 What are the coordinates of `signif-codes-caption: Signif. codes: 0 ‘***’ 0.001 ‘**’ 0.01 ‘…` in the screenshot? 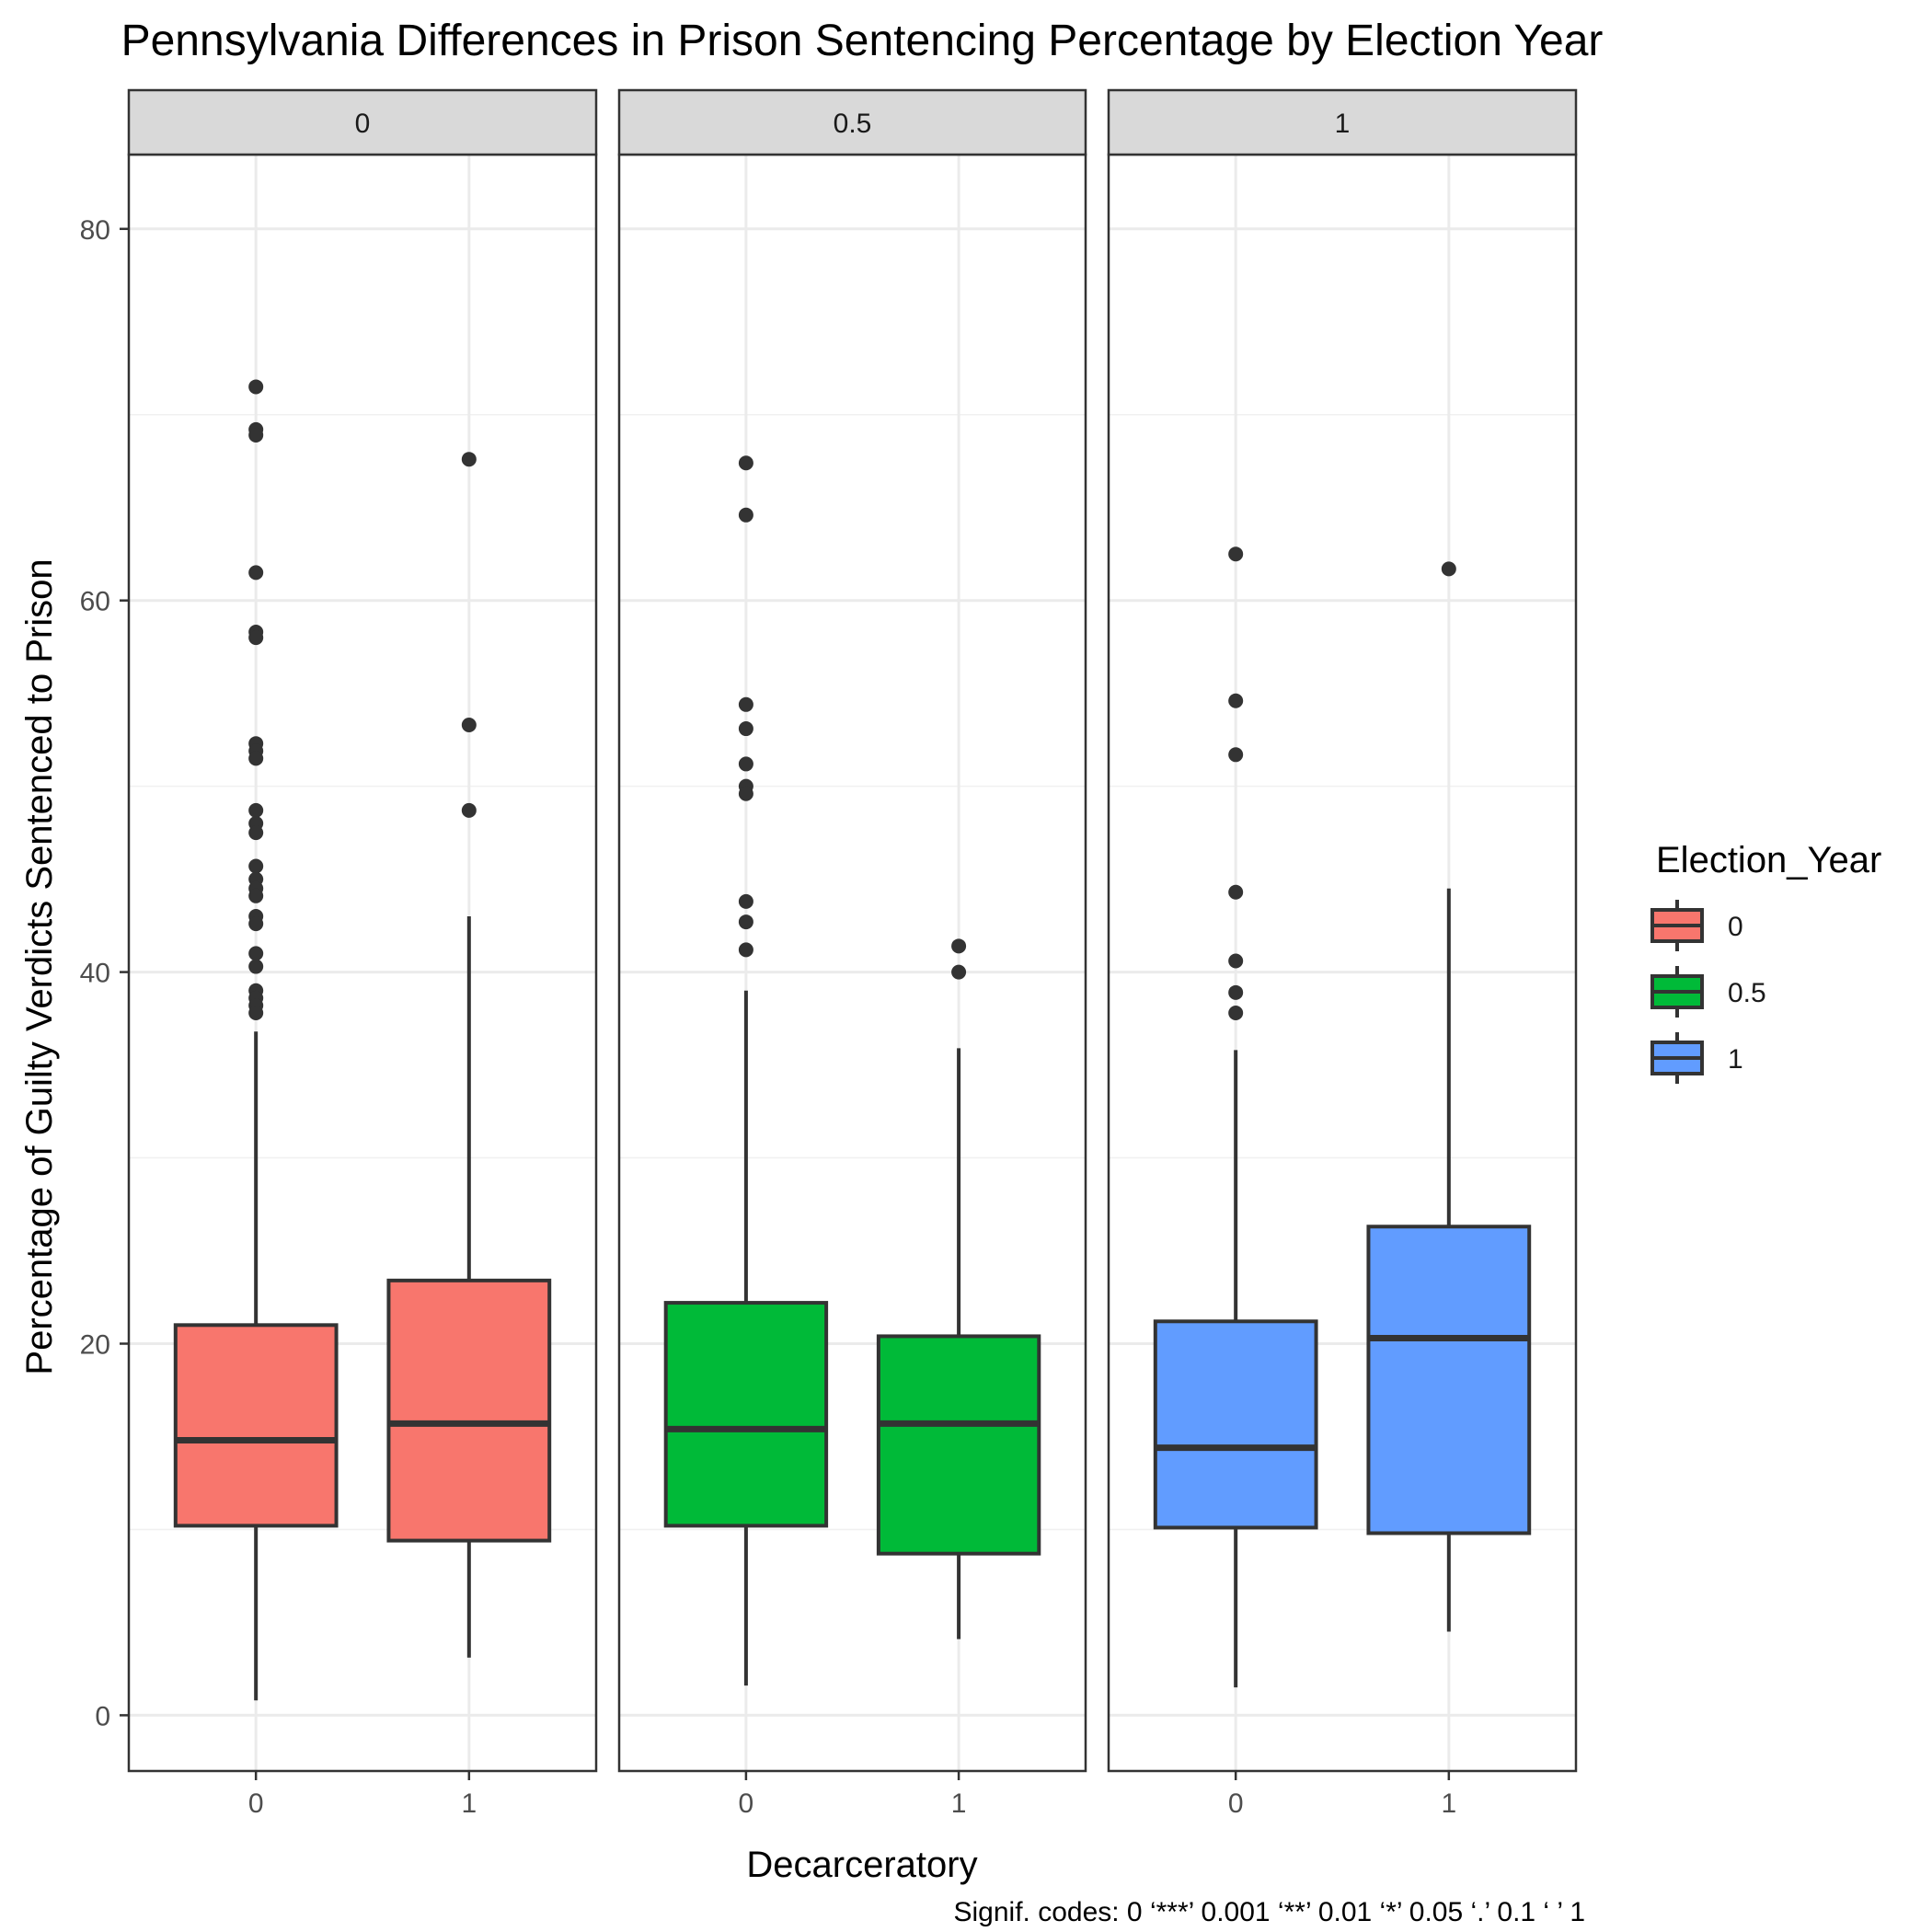 It's located at (1269, 1912).